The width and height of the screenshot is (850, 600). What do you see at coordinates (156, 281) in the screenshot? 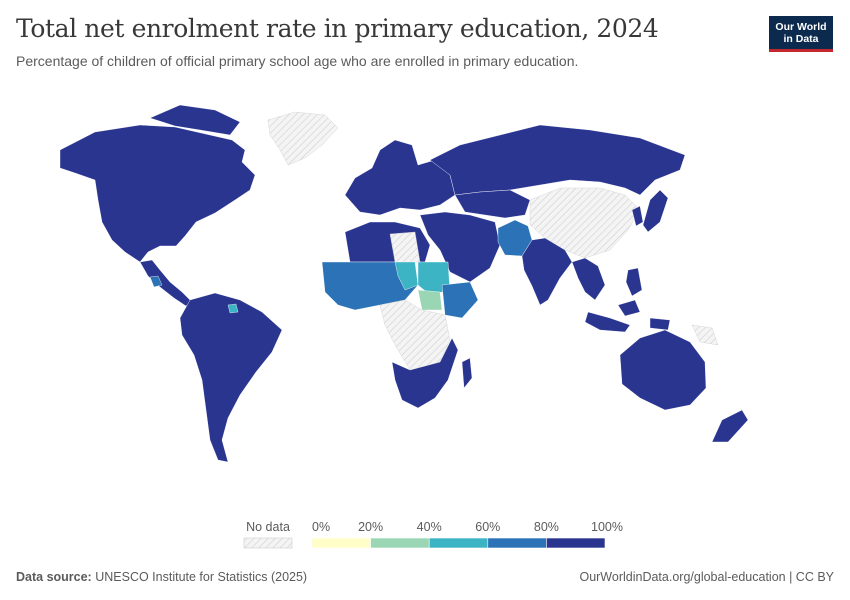
I see `region-guatemala` at bounding box center [156, 281].